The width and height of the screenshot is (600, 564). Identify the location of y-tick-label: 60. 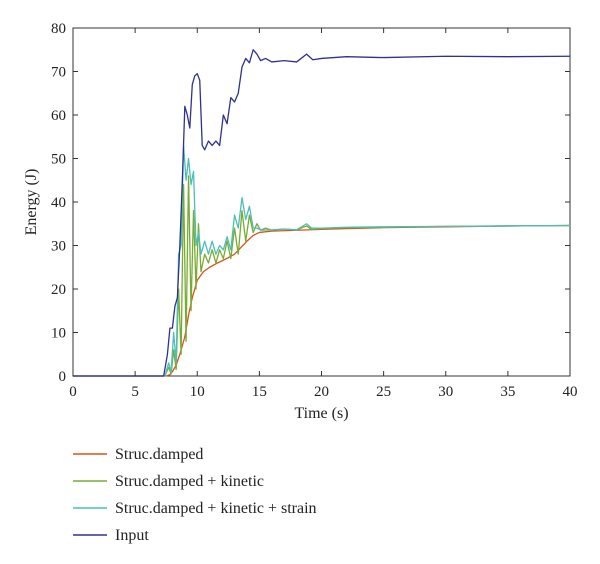
(58, 116).